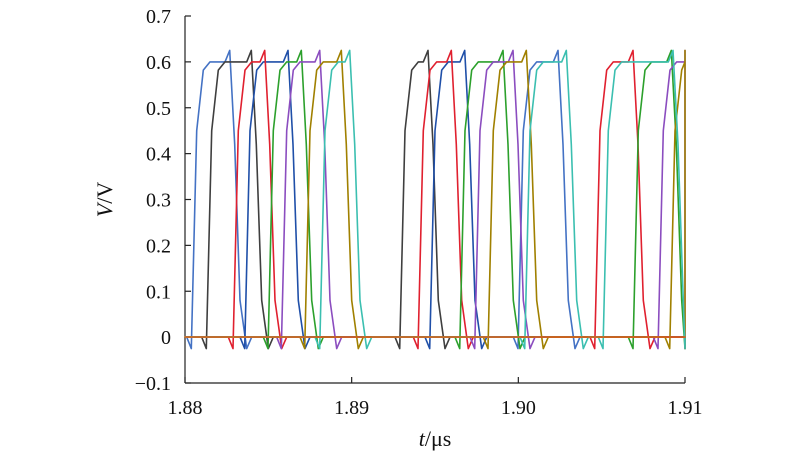 This screenshot has width=800, height=460. What do you see at coordinates (158, 246) in the screenshot?
I see `y-tick-label: 0.2` at bounding box center [158, 246].